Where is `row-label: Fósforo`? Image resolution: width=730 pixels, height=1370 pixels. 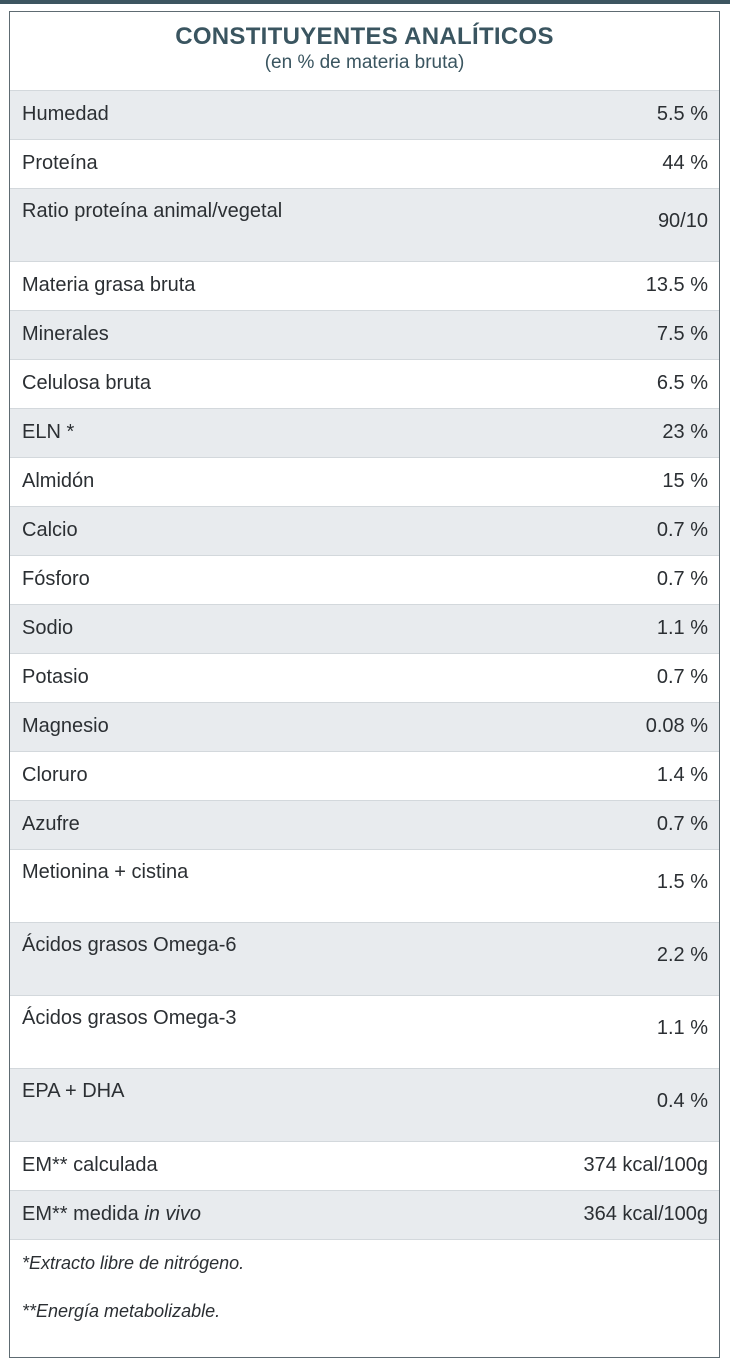 row-label: Fósforo is located at coordinates (56, 579).